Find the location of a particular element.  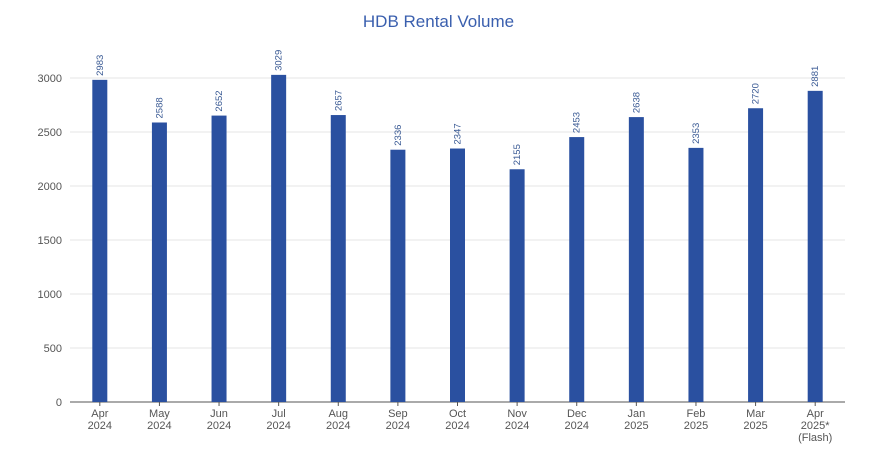

x-tick-label: Apr 2025* (Flash) is located at coordinates (815, 426).